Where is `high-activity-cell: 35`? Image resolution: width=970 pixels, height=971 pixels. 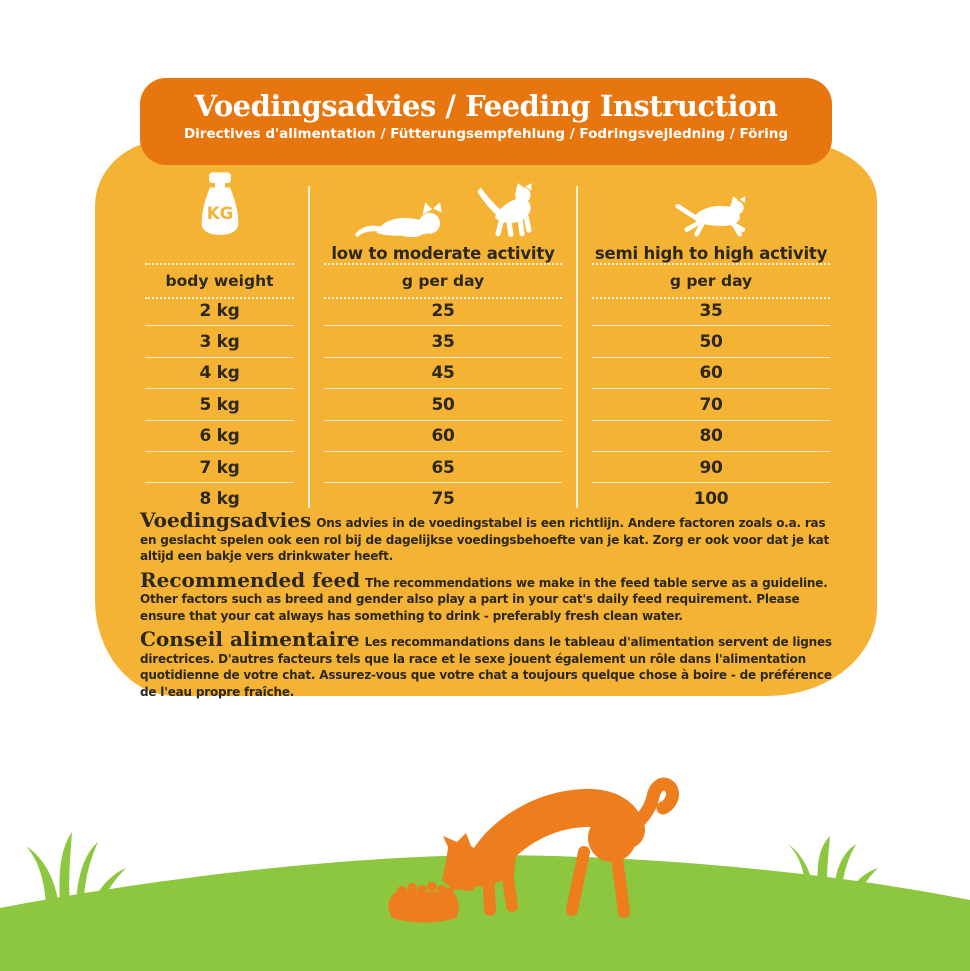
high-activity-cell: 35 is located at coordinates (711, 311).